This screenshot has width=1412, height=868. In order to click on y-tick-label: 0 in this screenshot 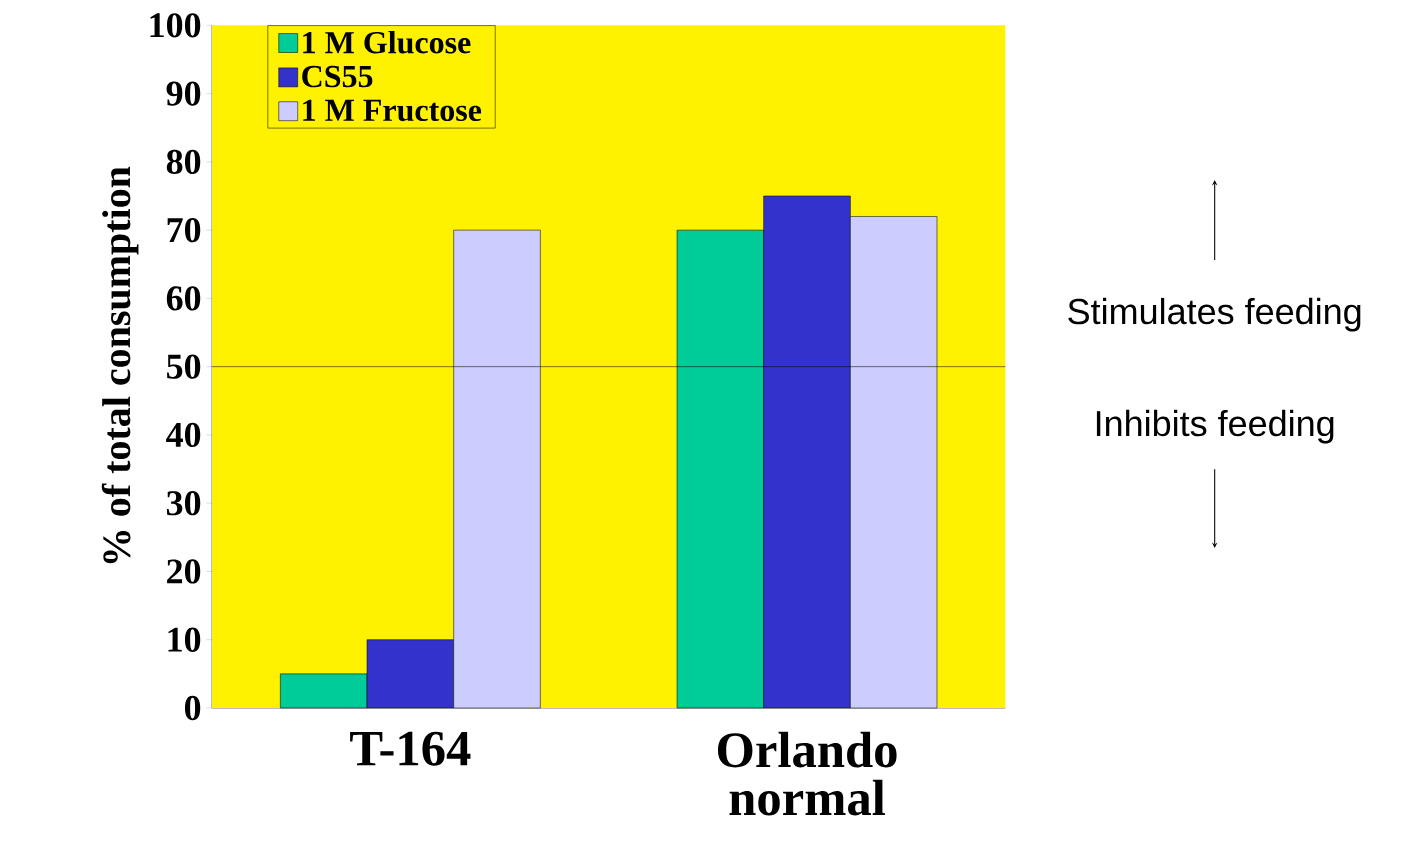, I will do `click(192, 708)`.